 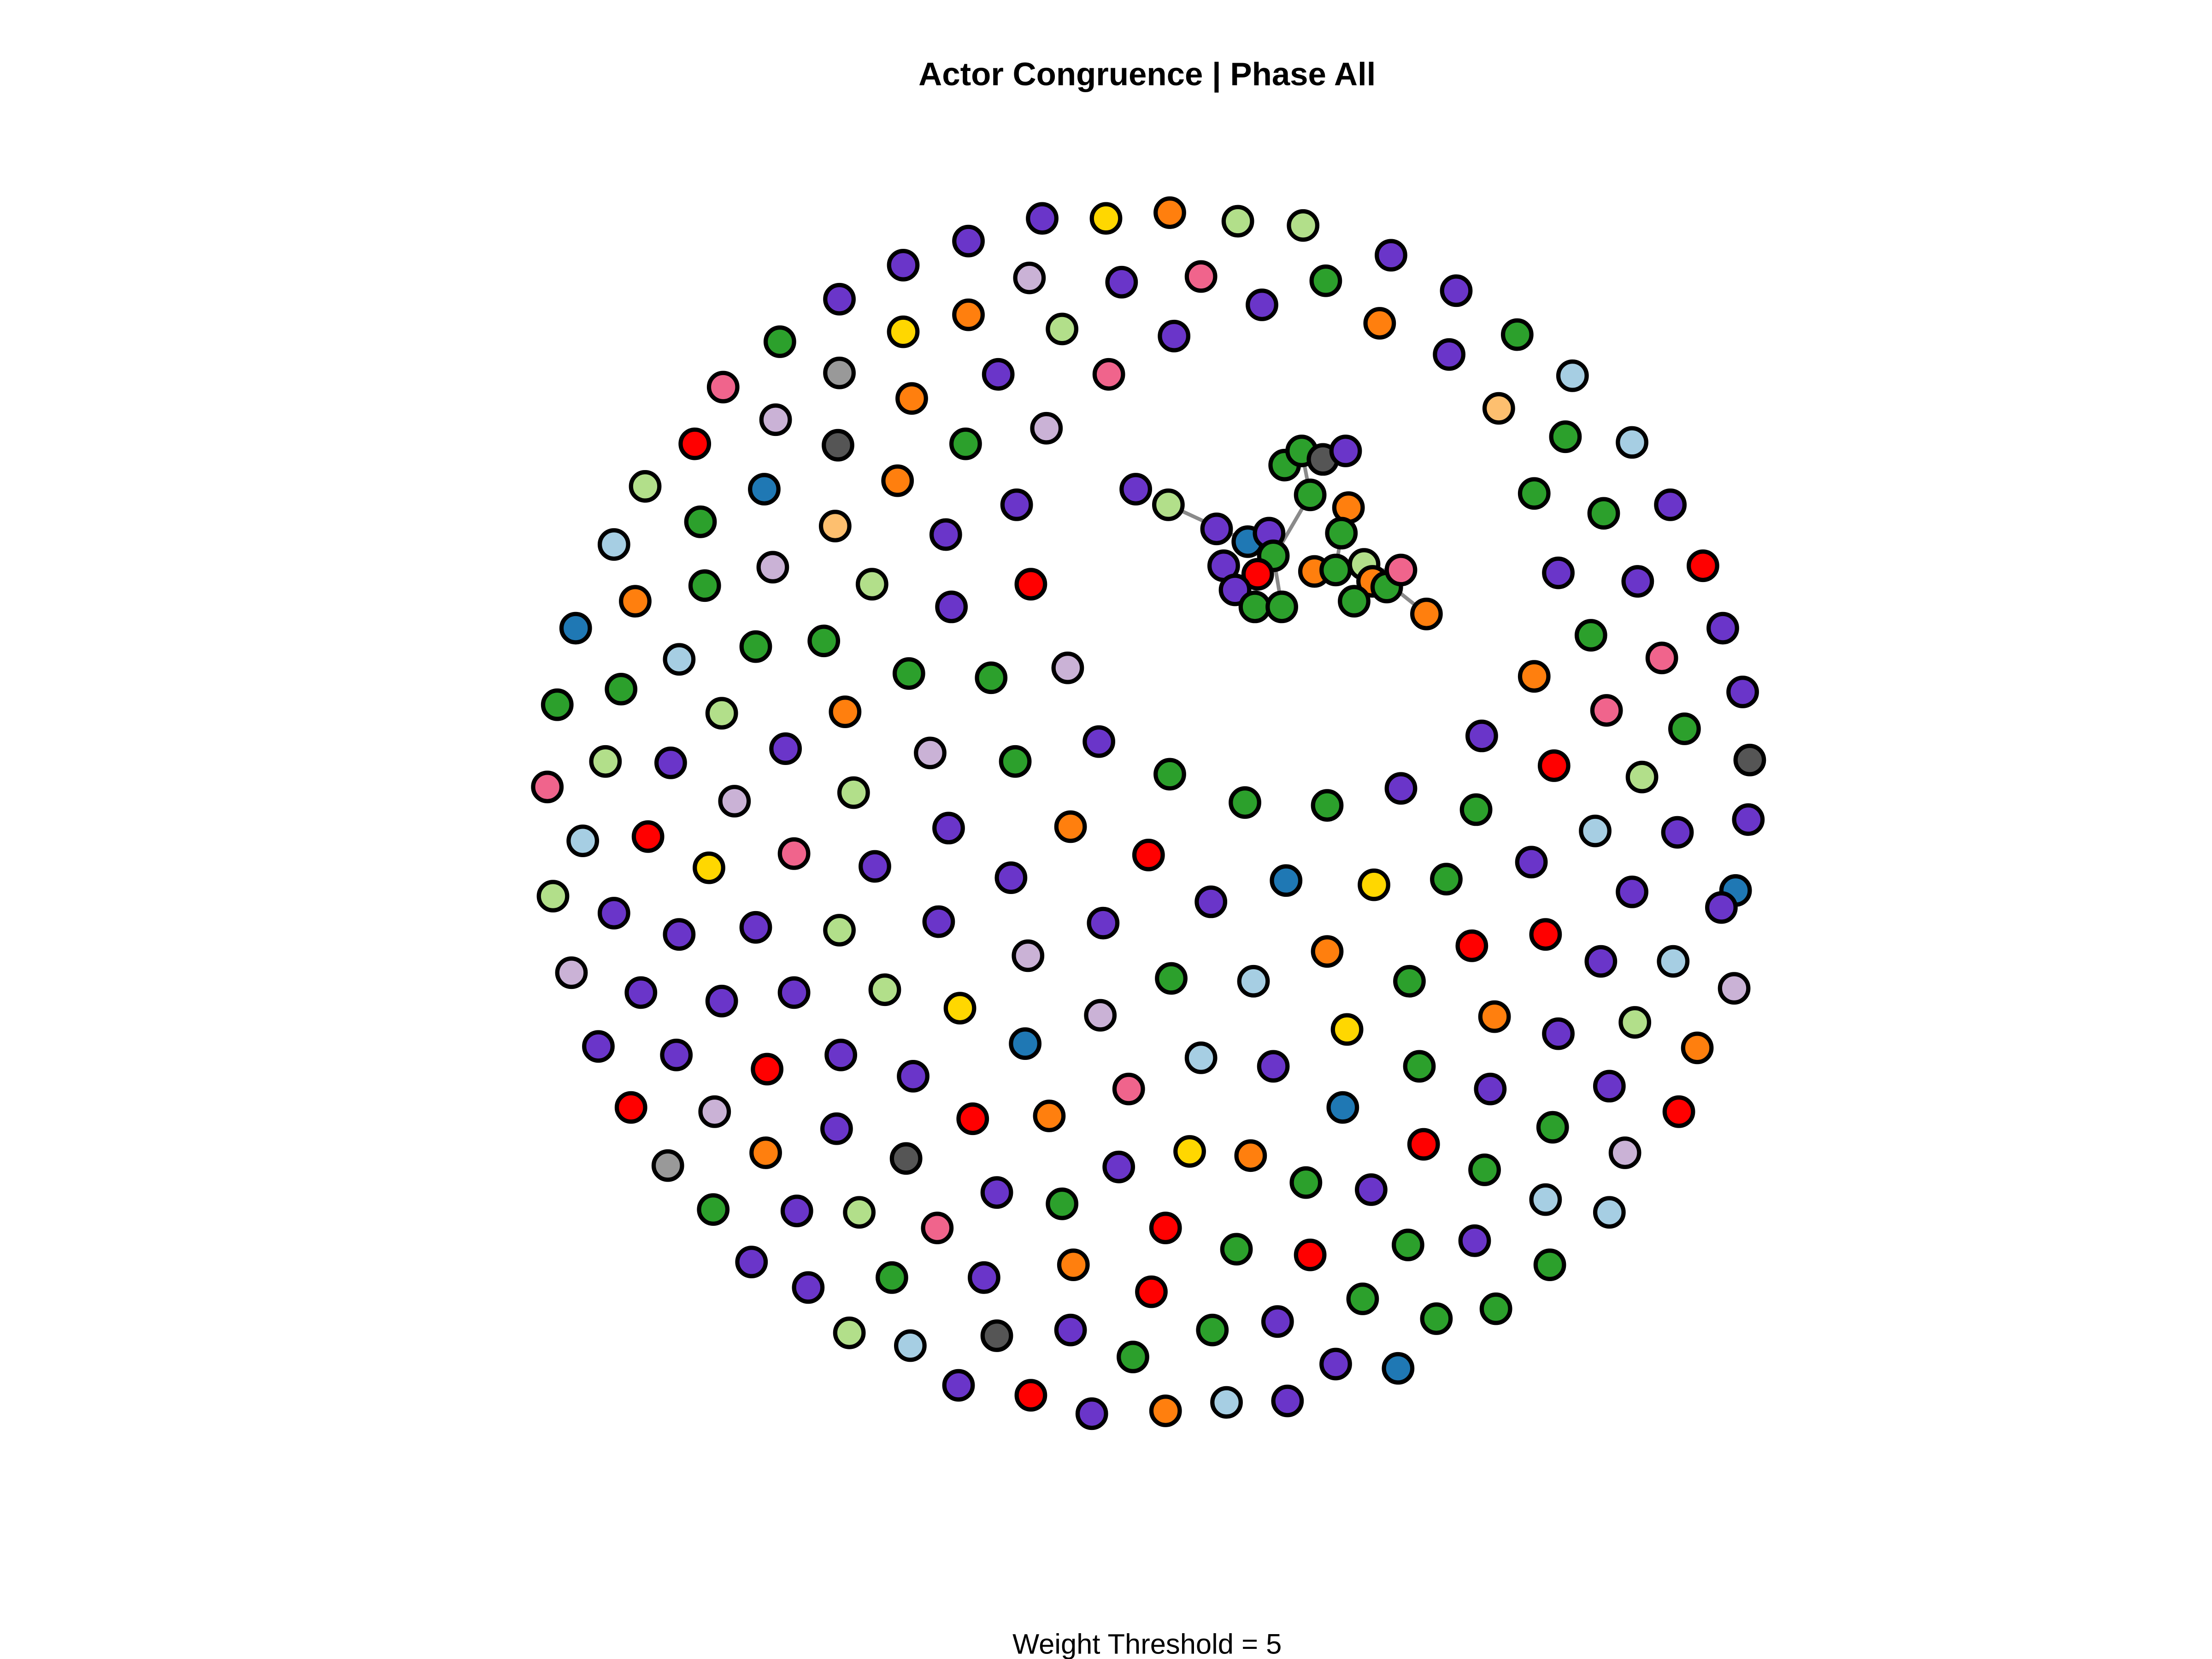 What do you see at coordinates (1147, 1644) in the screenshot?
I see `footer-note: Weight Threshold = 5` at bounding box center [1147, 1644].